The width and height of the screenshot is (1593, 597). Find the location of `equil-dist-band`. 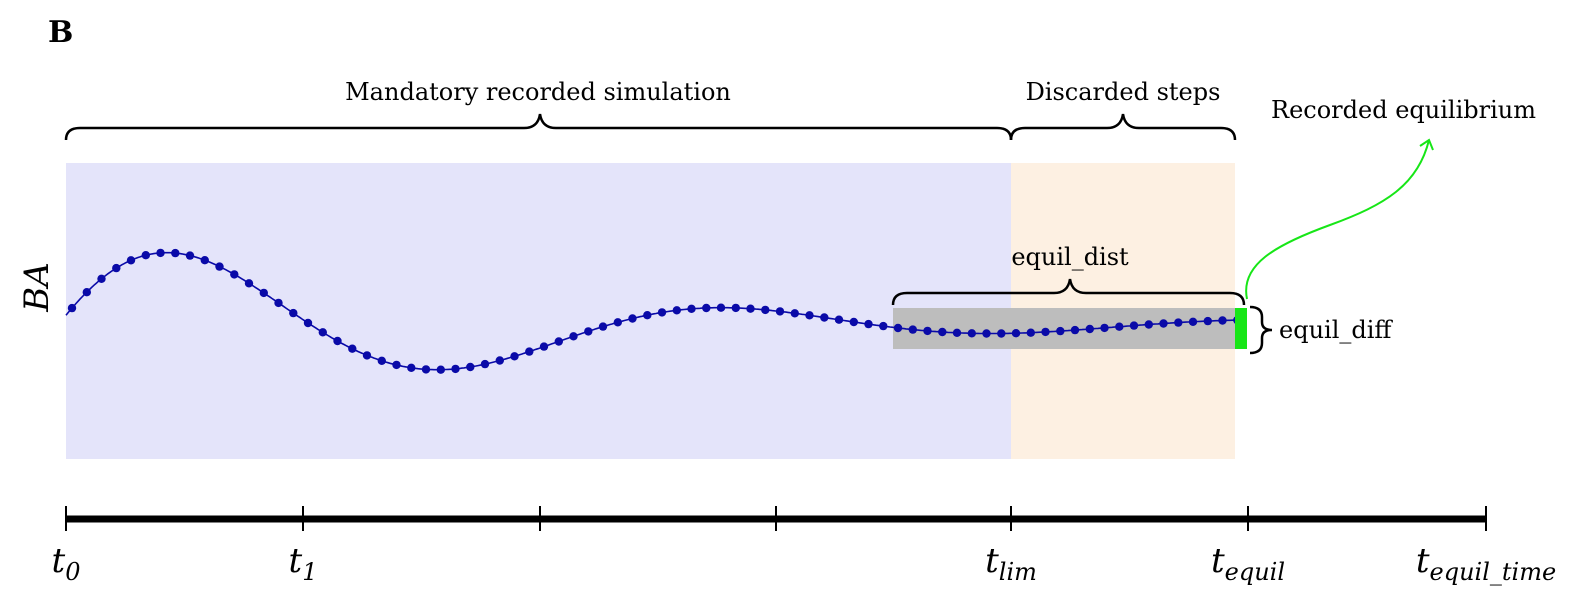

equil-dist-band is located at coordinates (1065, 328).